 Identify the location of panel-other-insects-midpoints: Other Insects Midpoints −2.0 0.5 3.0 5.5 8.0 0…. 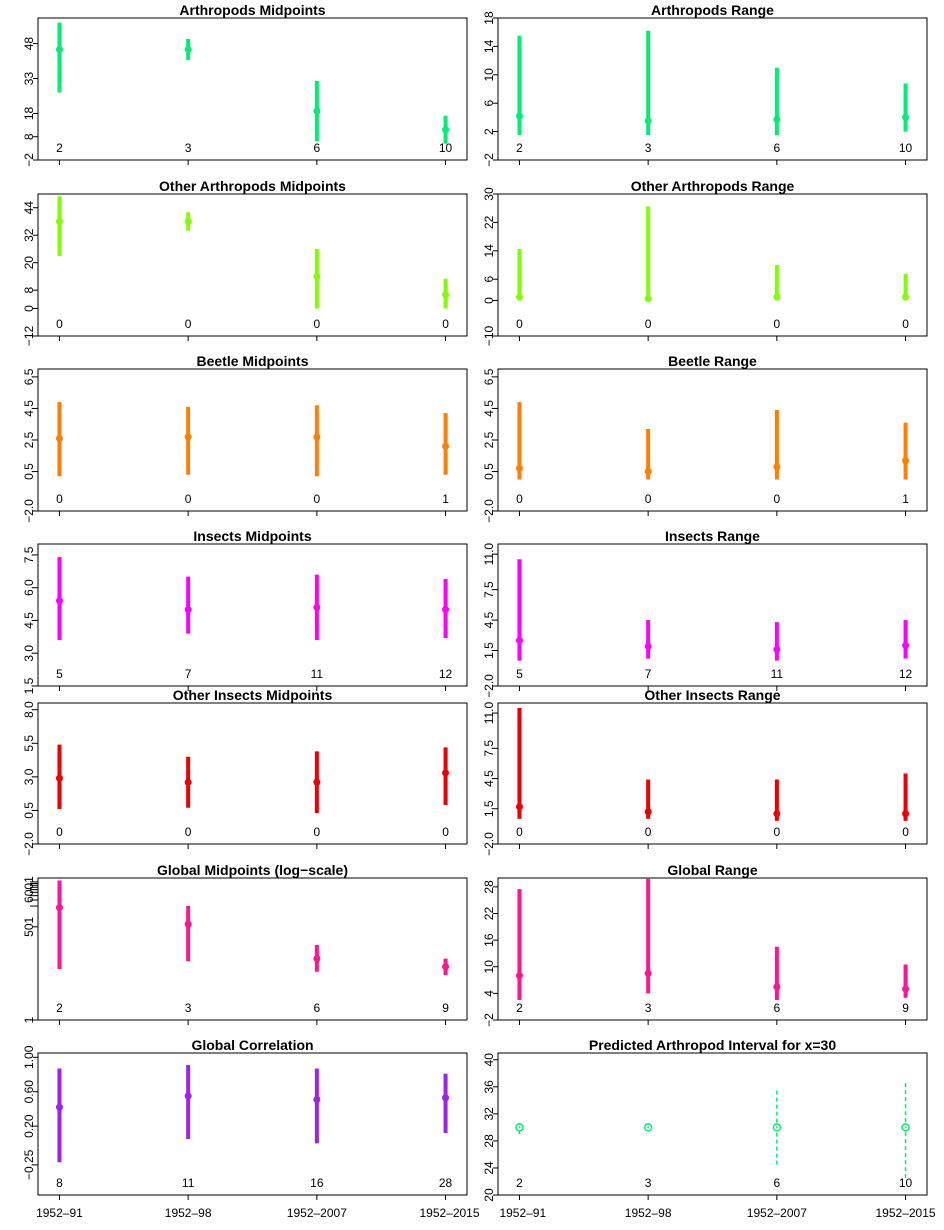
(245, 771).